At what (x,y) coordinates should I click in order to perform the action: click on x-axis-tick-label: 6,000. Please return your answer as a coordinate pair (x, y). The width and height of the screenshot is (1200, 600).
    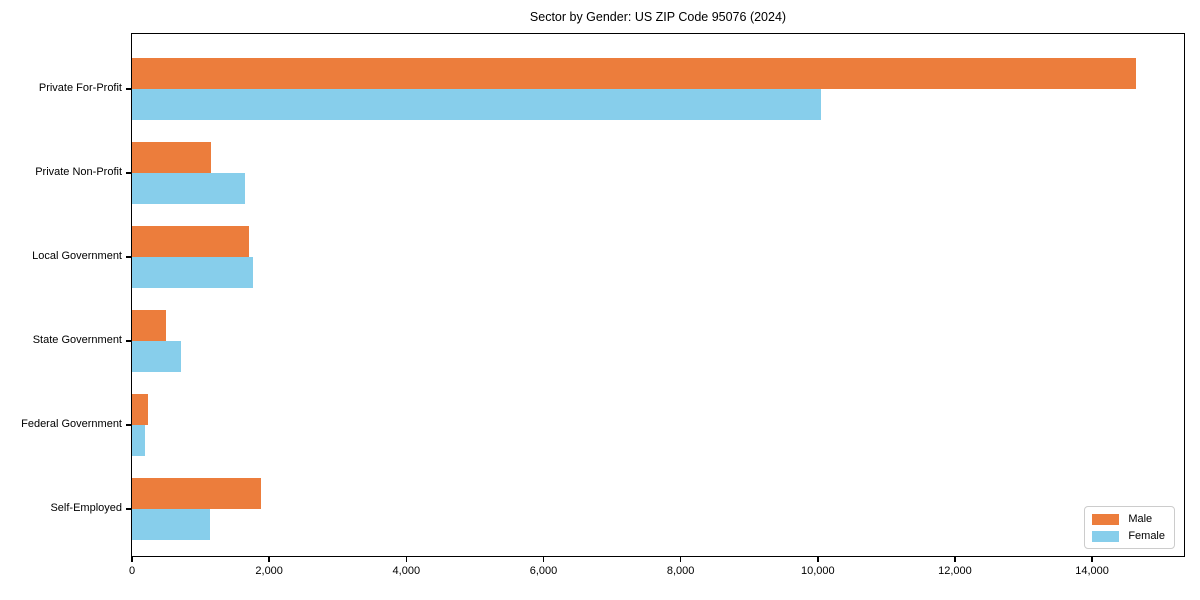
    Looking at the image, I should click on (543, 571).